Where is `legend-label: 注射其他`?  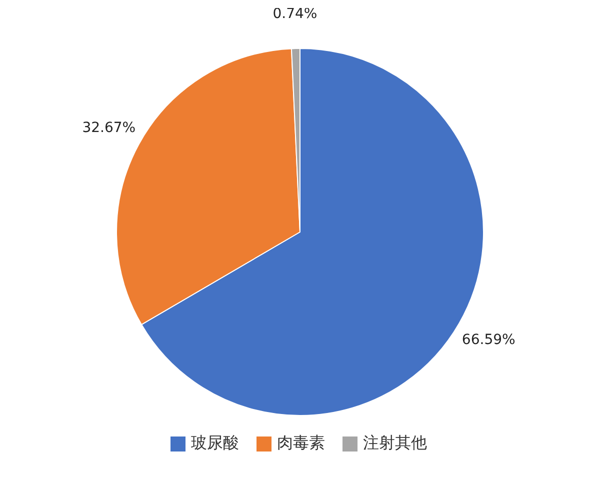
legend-label: 注射其他 is located at coordinates (395, 442).